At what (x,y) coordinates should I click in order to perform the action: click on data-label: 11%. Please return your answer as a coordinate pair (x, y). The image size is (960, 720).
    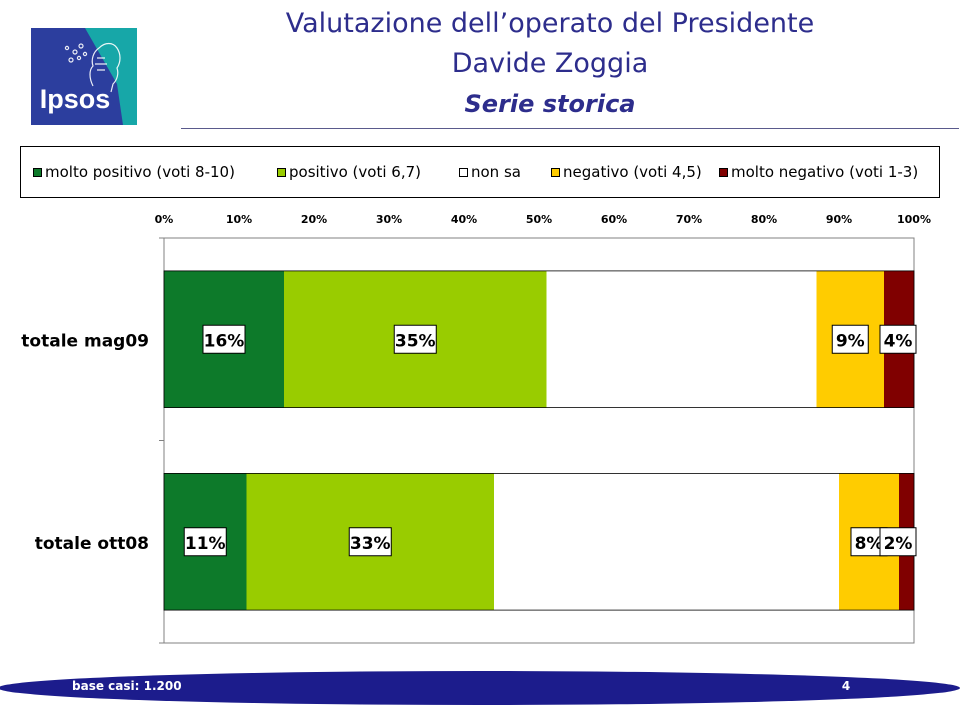
    Looking at the image, I should click on (205, 542).